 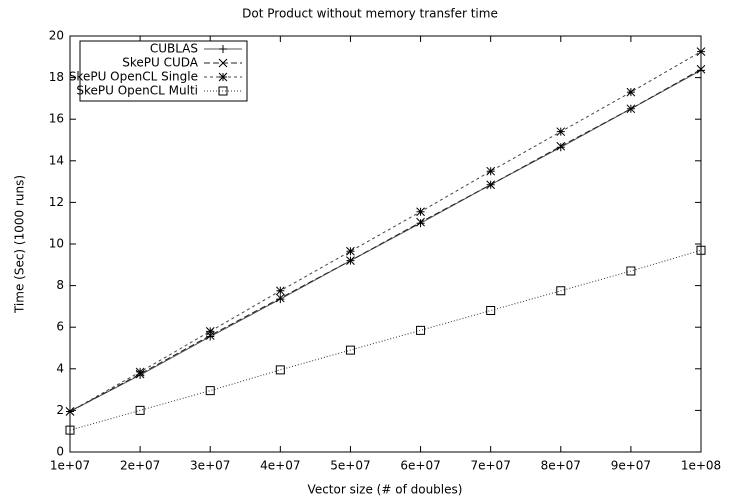 I want to click on y-tick-label: 0, so click(x=60, y=452).